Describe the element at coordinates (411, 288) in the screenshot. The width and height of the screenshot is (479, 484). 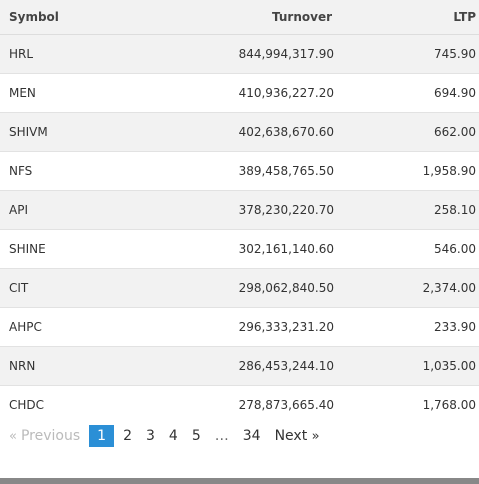
I see `ltp-cell: 2,374.00` at that location.